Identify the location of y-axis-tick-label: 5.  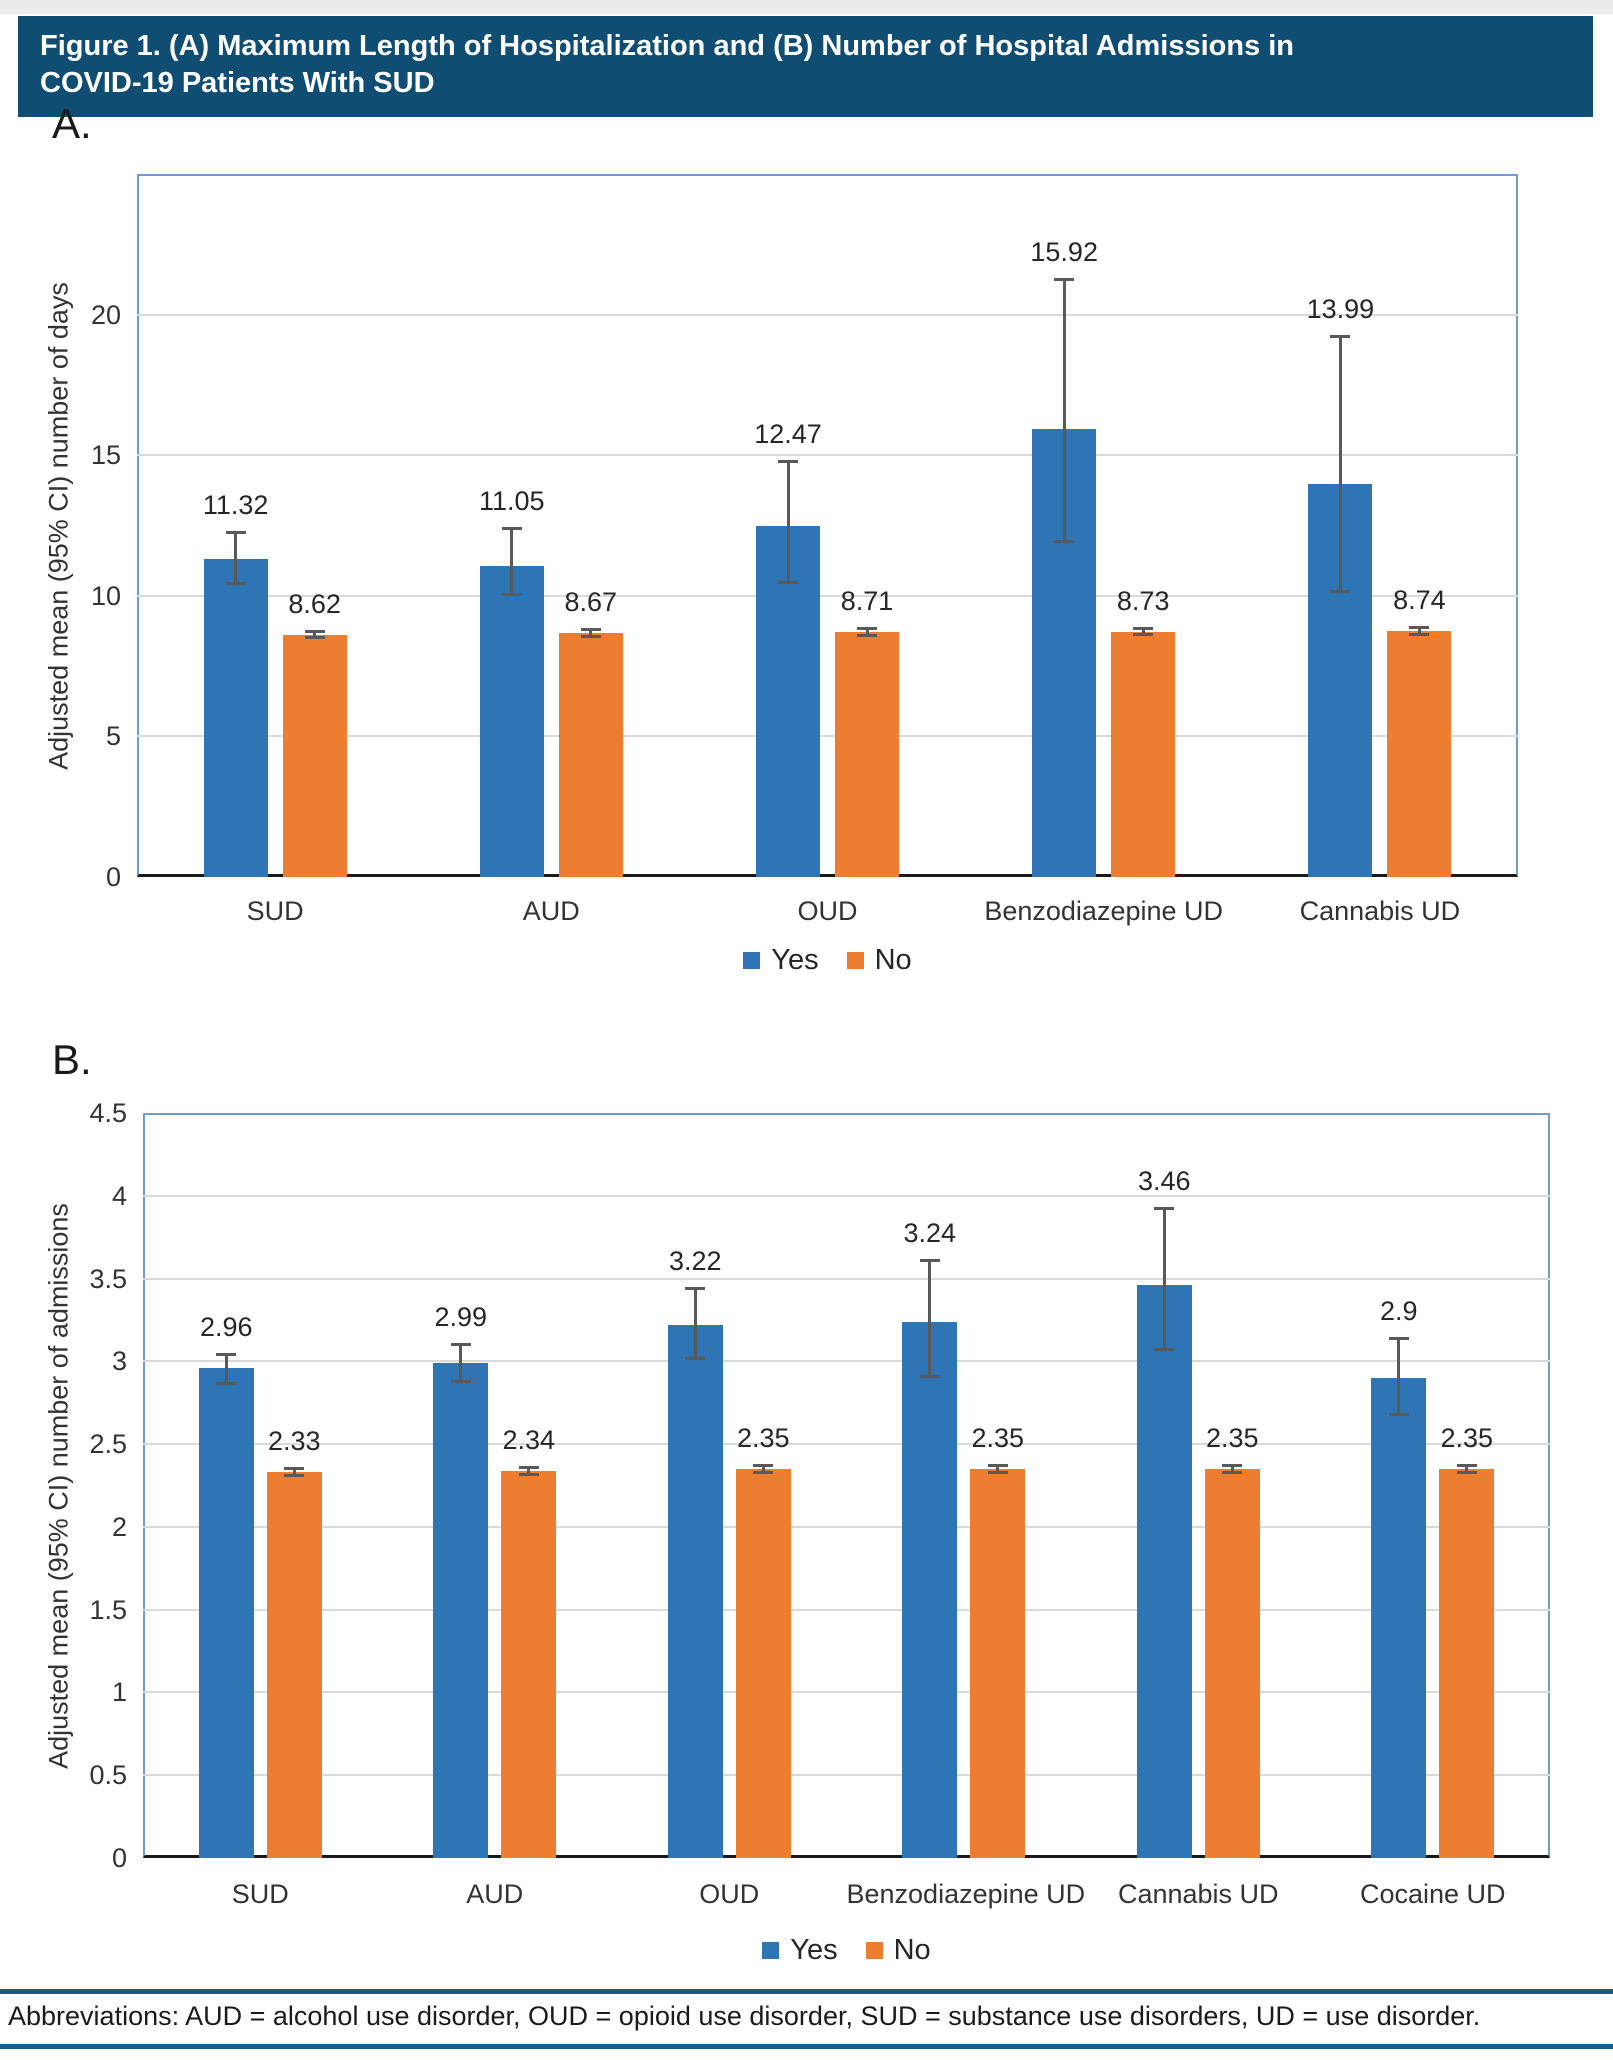
(113, 736).